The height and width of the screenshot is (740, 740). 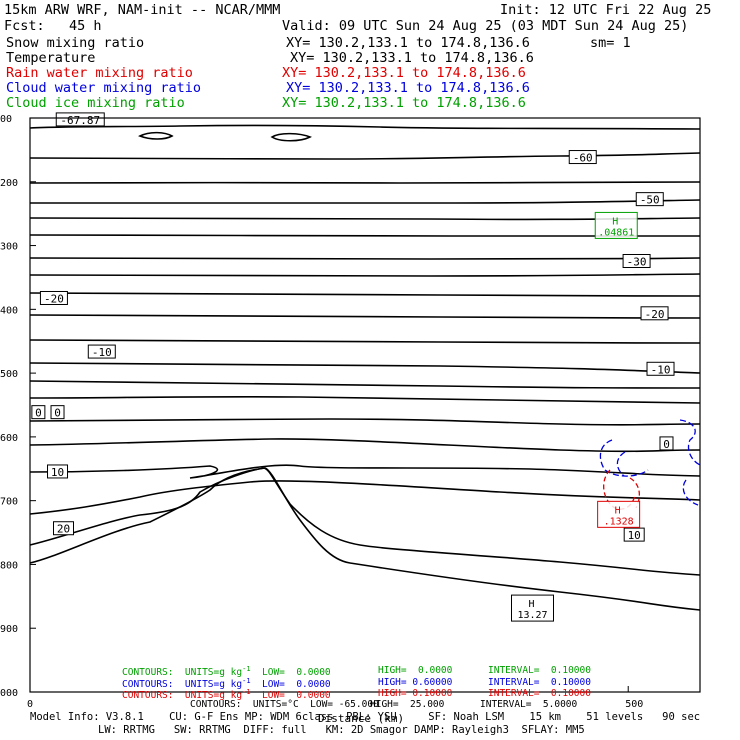 I want to click on temperature-contour-label: -50, so click(x=649, y=199).